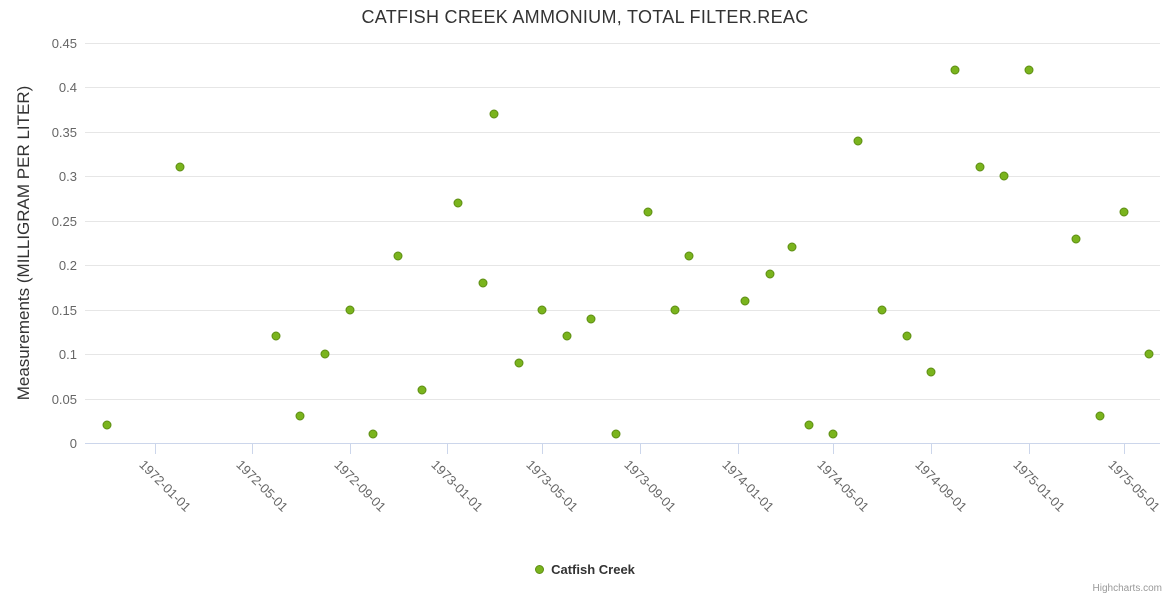 The width and height of the screenshot is (1170, 600). Describe the element at coordinates (359, 486) in the screenshot. I see `x-axis-label: 1972-09-01` at that location.